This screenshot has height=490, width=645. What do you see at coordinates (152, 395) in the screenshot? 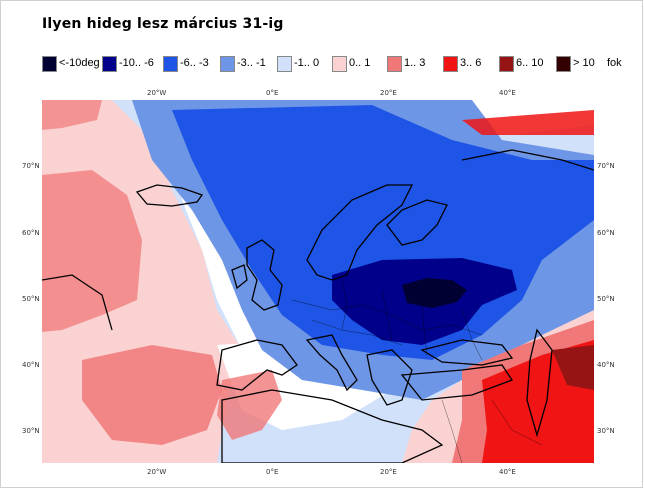
I see `anomaly-zone-atlantic-1-3-south` at bounding box center [152, 395].